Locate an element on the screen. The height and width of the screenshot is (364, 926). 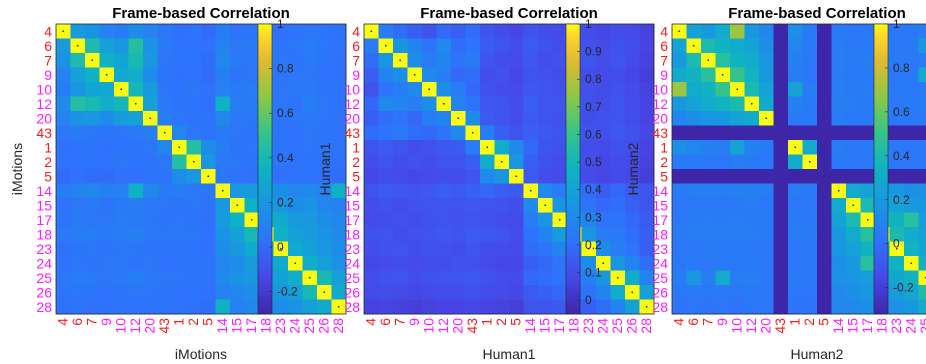
y-tick-label: 14 is located at coordinates (44, 191).